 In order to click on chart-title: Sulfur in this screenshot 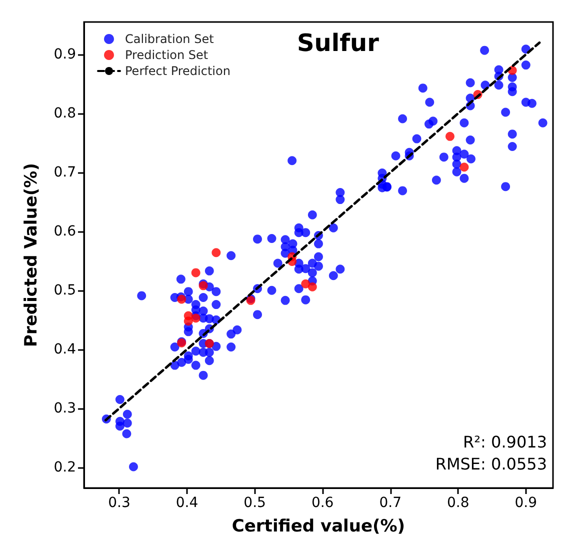, I will do `click(338, 43)`.